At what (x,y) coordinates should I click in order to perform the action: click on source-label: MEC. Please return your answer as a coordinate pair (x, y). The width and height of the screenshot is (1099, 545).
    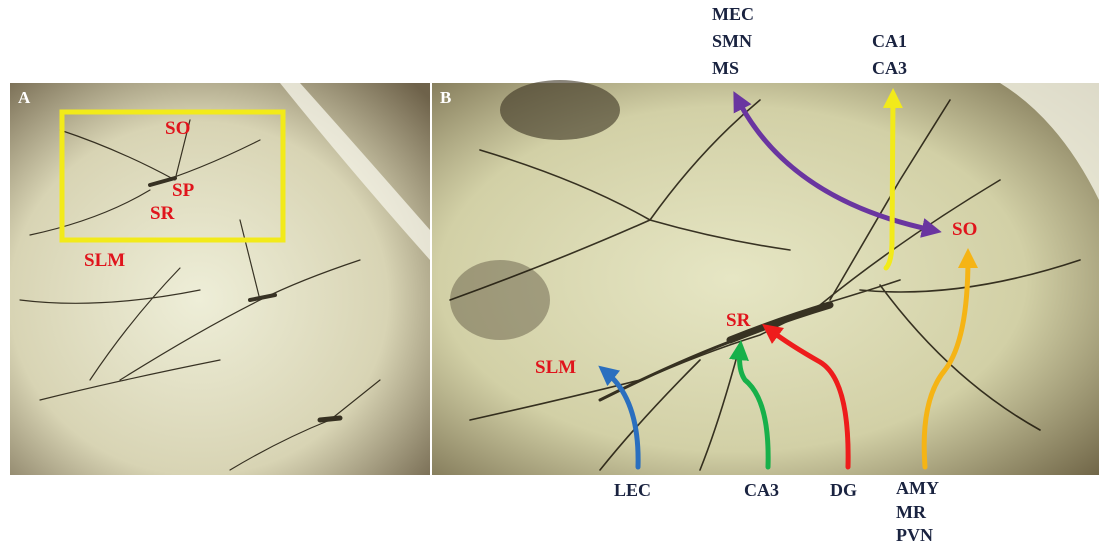
    Looking at the image, I should click on (733, 14).